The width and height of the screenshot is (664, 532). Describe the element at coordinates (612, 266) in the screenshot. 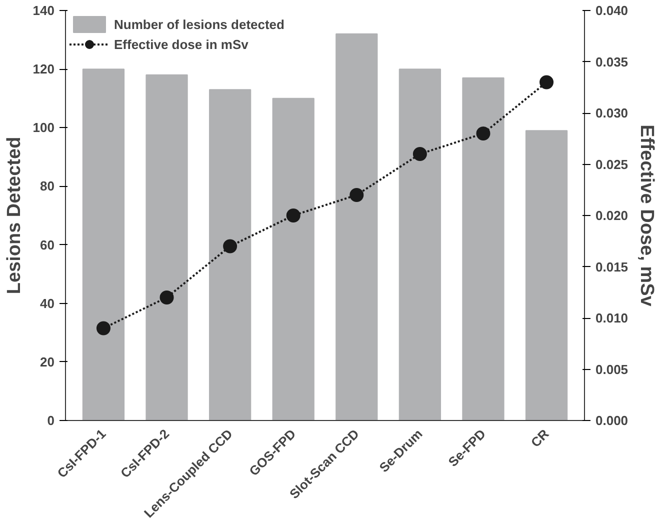

I see `y2-tick-label: 0.015` at that location.